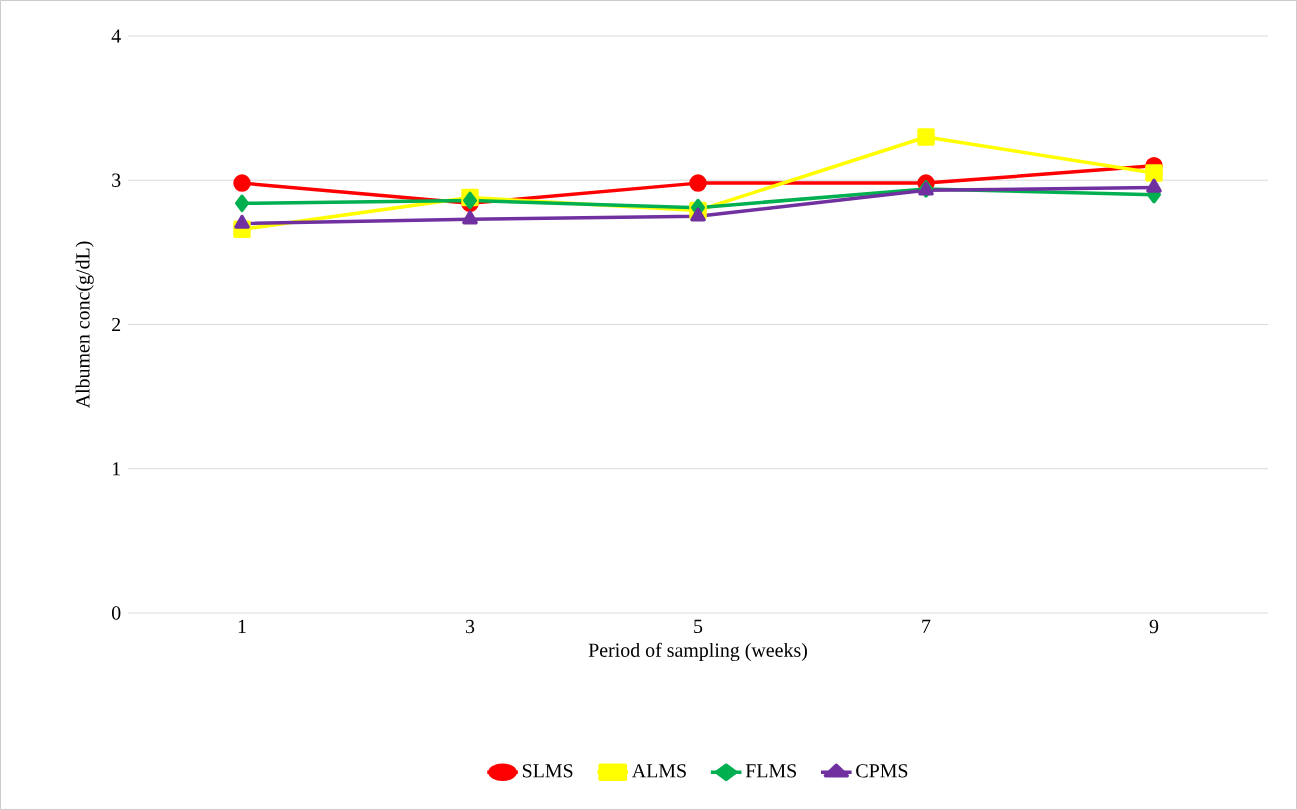  Describe the element at coordinates (697, 652) in the screenshot. I see `x-axis-title: Period of sampling (weeks)` at that location.